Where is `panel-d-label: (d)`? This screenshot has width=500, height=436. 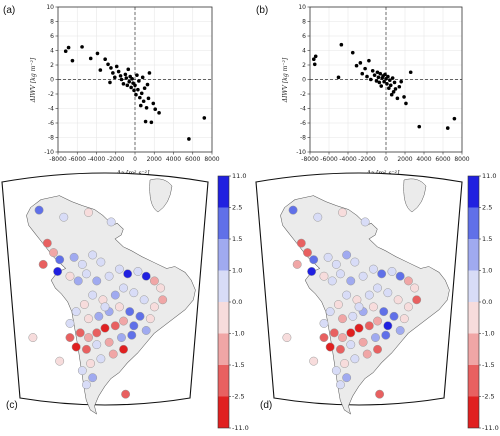 panel-d-label: (d) is located at coordinates (266, 405).